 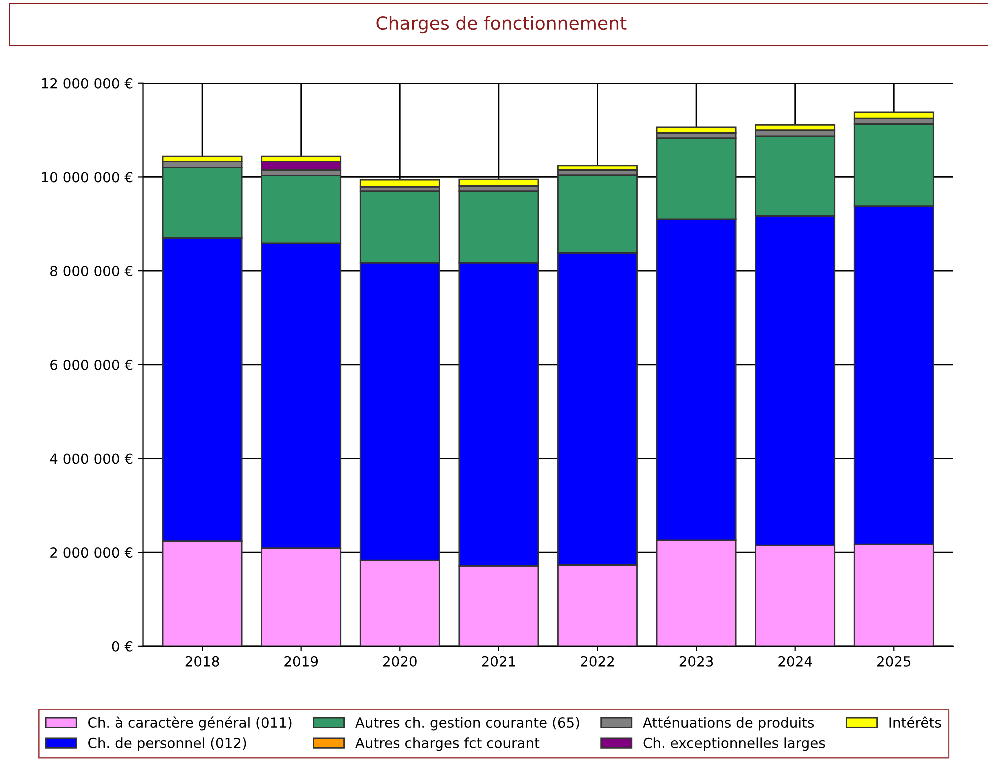 I want to click on x-tick-label: 2024, so click(x=795, y=661).